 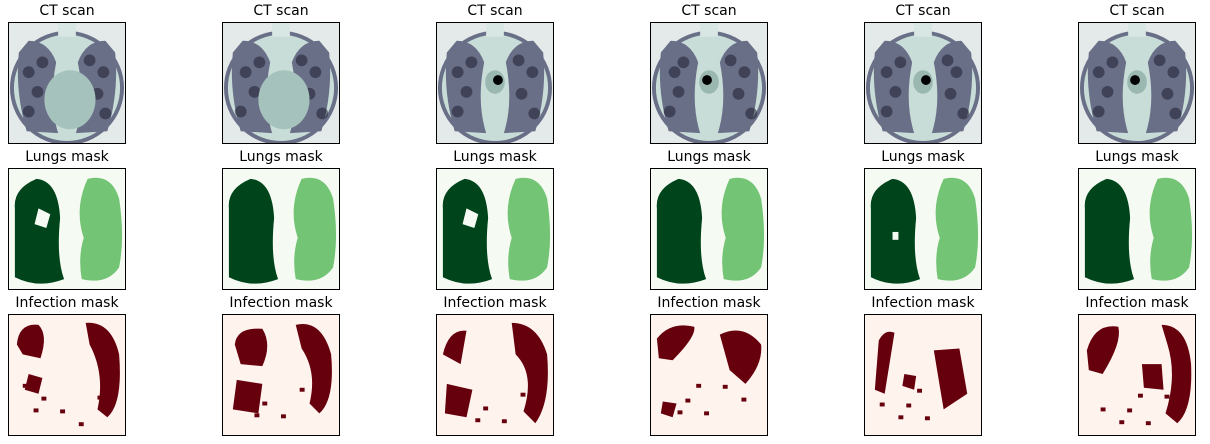 What do you see at coordinates (67, 157) in the screenshot?
I see `lungs-title-1: Lungs mask` at bounding box center [67, 157].